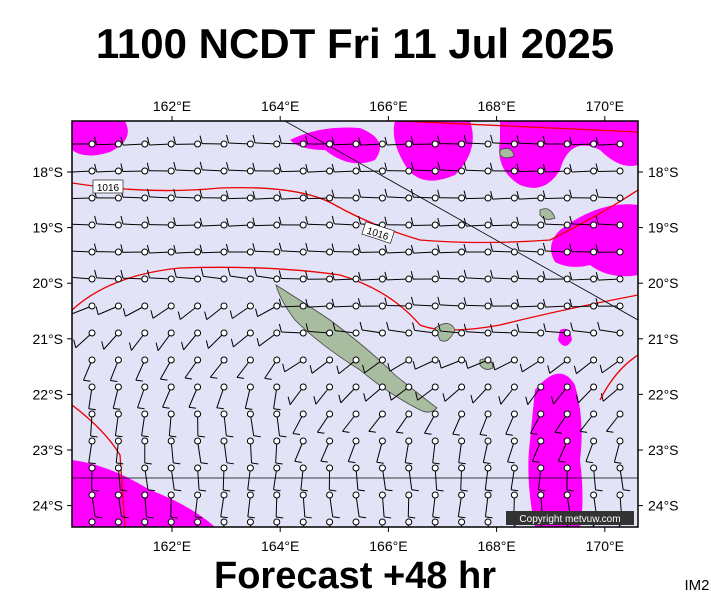 The image size is (711, 605). Describe the element at coordinates (108, 188) in the screenshot. I see `isobar-label: 1016` at that location.